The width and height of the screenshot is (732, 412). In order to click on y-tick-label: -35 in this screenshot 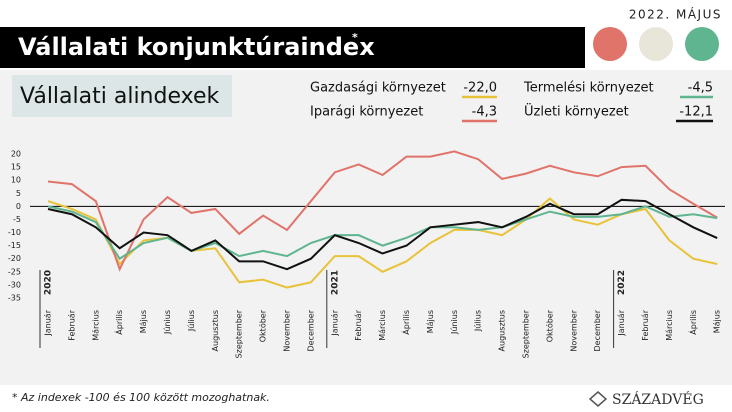, I will do `click(14, 298)`.